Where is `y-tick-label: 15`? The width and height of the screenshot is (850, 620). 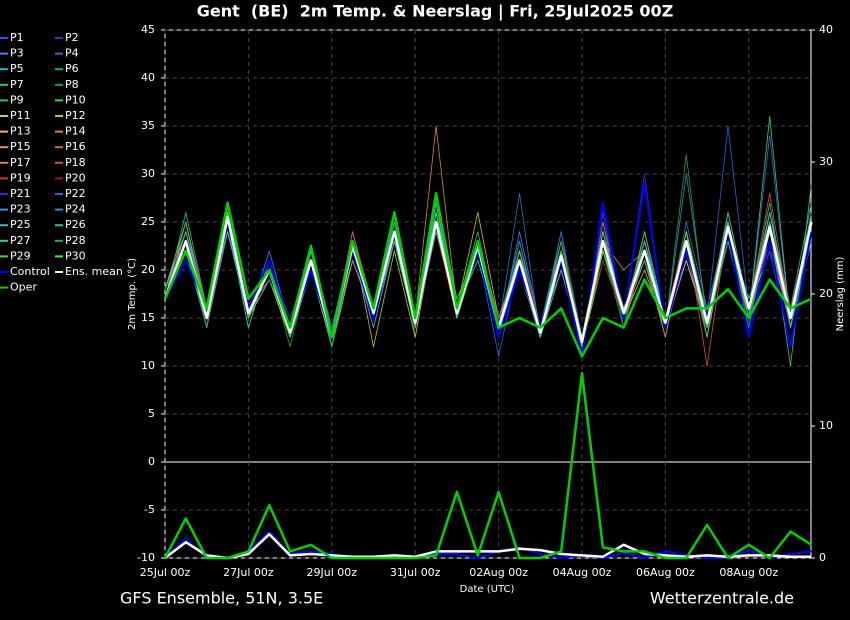 y-tick-label: 15 is located at coordinates (148, 317).